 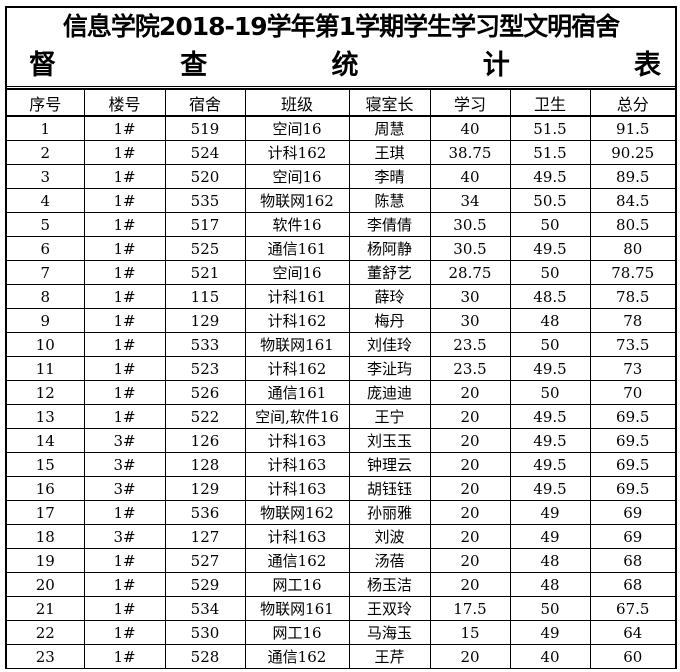 I want to click on table-cell: 汤蓓, so click(x=389, y=560).